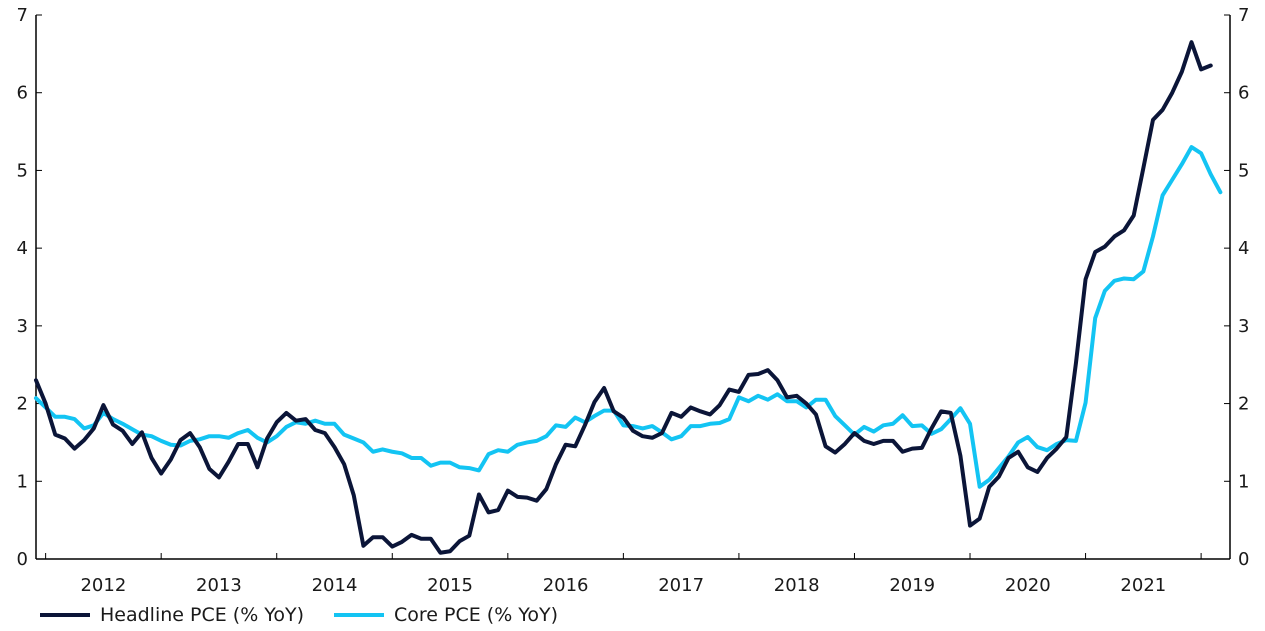 This screenshot has width=1265, height=631. I want to click on y-tick-label-left: 3, so click(22, 326).